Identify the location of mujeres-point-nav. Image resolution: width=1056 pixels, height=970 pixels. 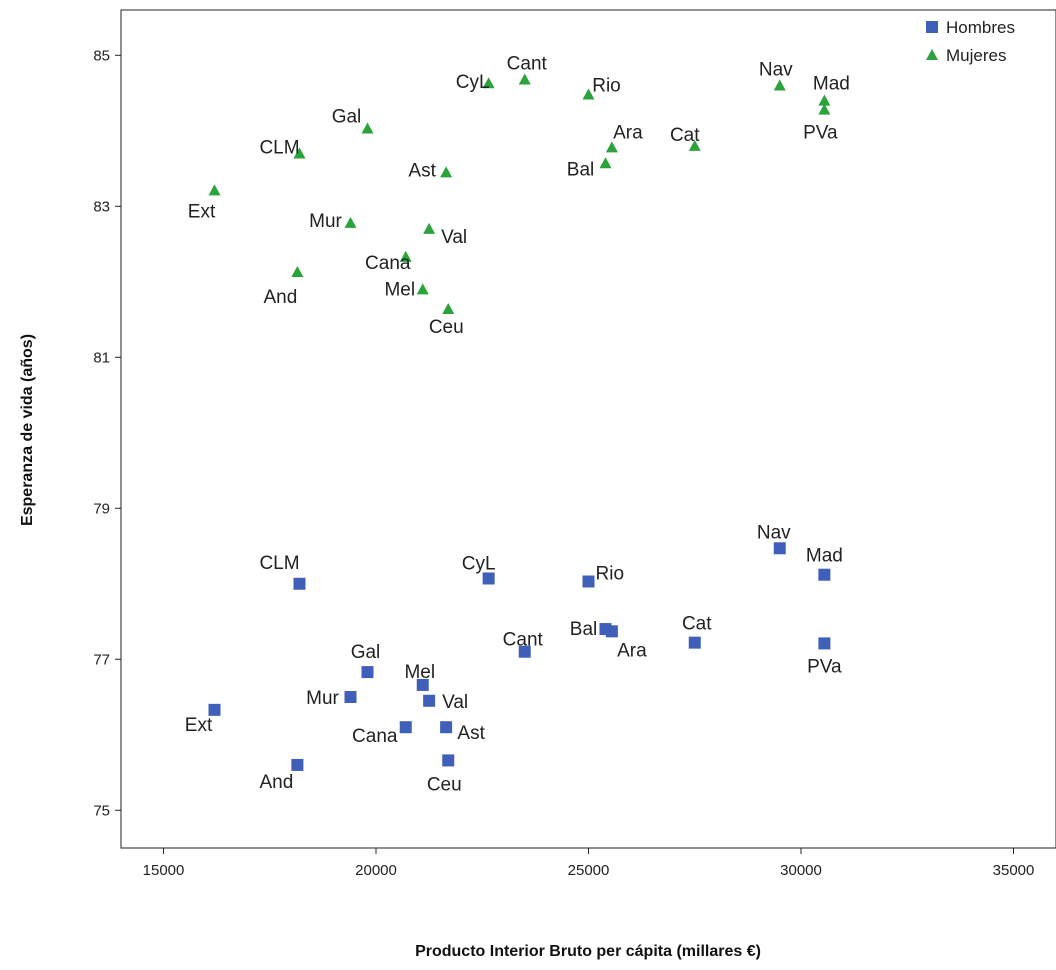
(779, 85).